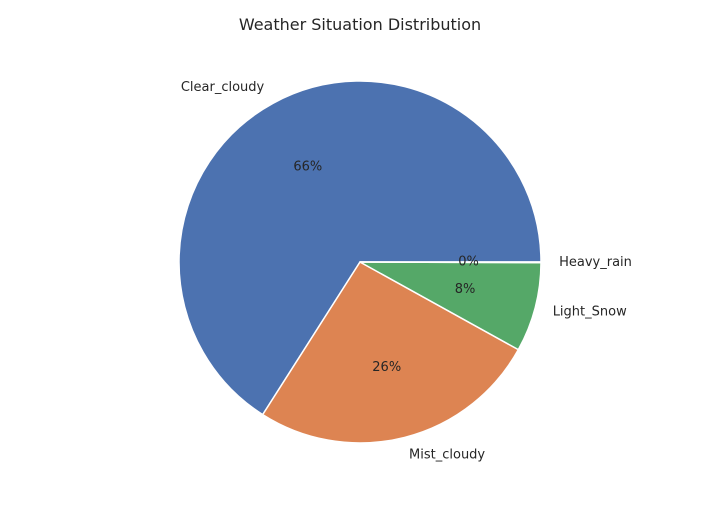 The width and height of the screenshot is (720, 509). What do you see at coordinates (465, 289) in the screenshot?
I see `pie-value-label-light-snow: 8%` at bounding box center [465, 289].